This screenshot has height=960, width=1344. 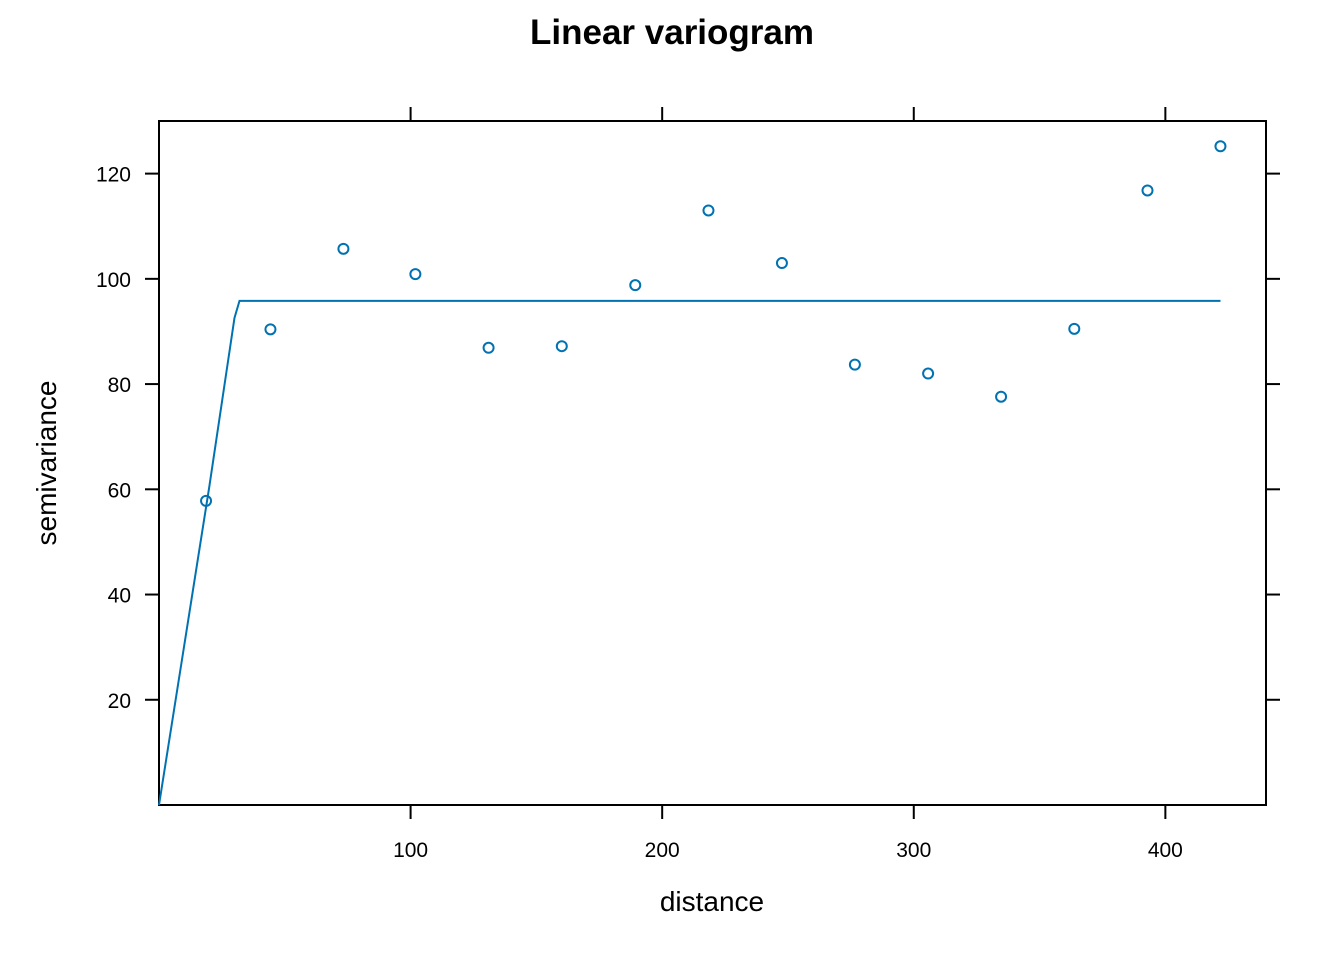 What do you see at coordinates (113, 280) in the screenshot?
I see `y-tick-label: 100` at bounding box center [113, 280].